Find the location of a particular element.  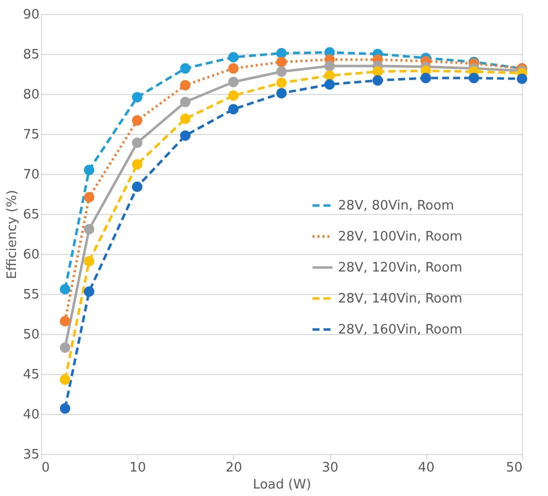

y-tick-label: 70 is located at coordinates (31, 175).